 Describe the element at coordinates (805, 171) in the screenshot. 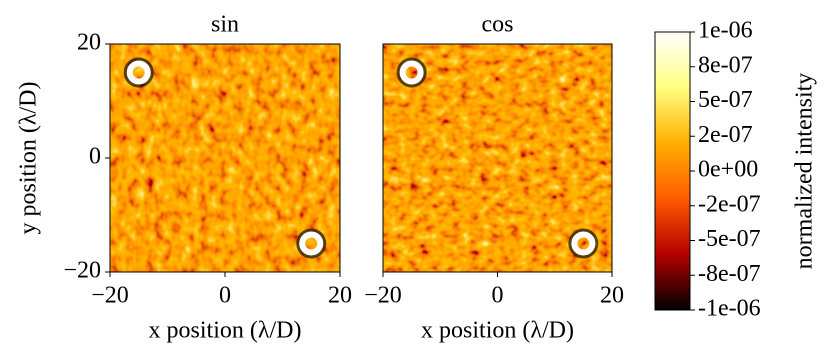

I see `colorbar-label: normalized intensity` at that location.